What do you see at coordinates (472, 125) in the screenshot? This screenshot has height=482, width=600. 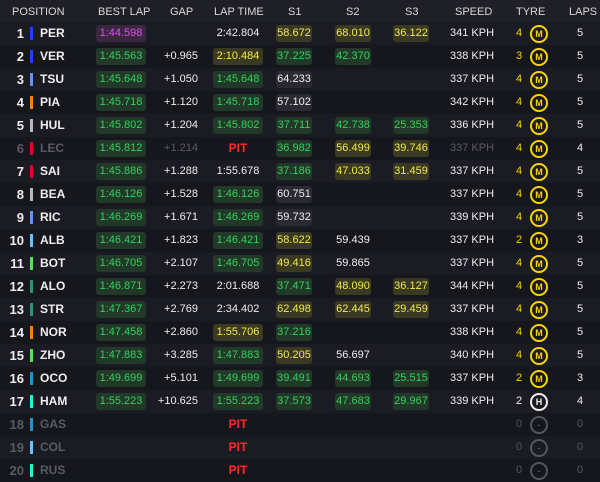 I see `speed-trap: 336 KPH` at bounding box center [472, 125].